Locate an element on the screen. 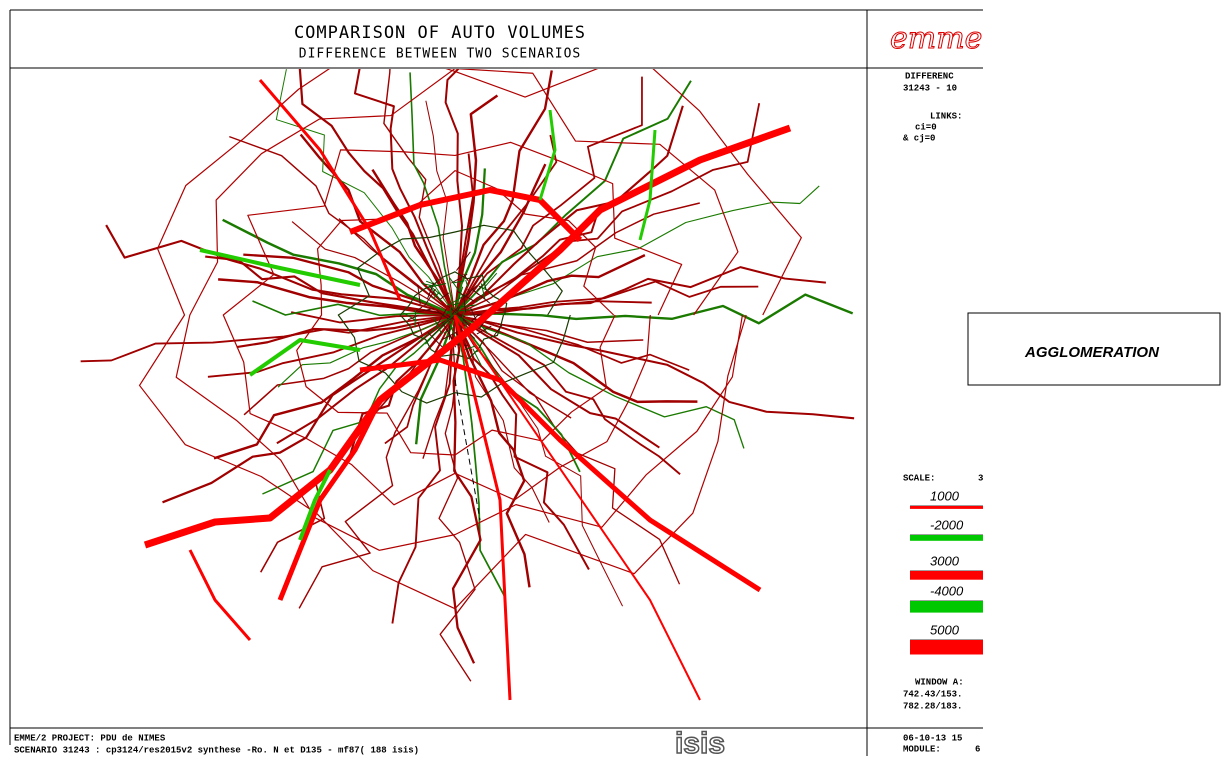 The image size is (1221, 761). panel-text: 742.43/153. is located at coordinates (932, 694).